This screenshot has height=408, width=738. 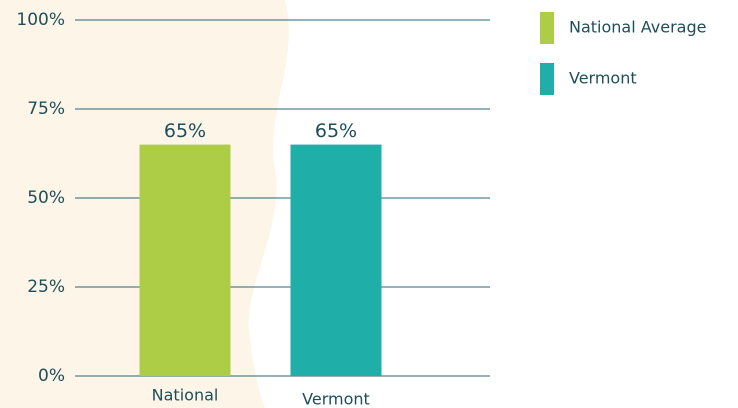 I want to click on y-tick-label: 100%, so click(x=40, y=20).